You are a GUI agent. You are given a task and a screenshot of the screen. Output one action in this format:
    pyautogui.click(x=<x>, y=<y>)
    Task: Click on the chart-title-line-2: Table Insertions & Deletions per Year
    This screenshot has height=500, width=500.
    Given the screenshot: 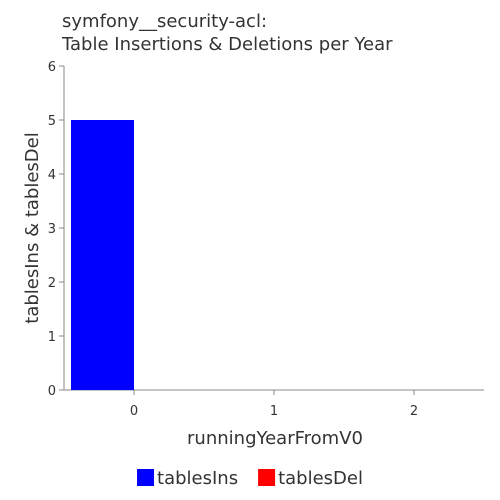 What is the action you would take?
    pyautogui.click(x=227, y=44)
    